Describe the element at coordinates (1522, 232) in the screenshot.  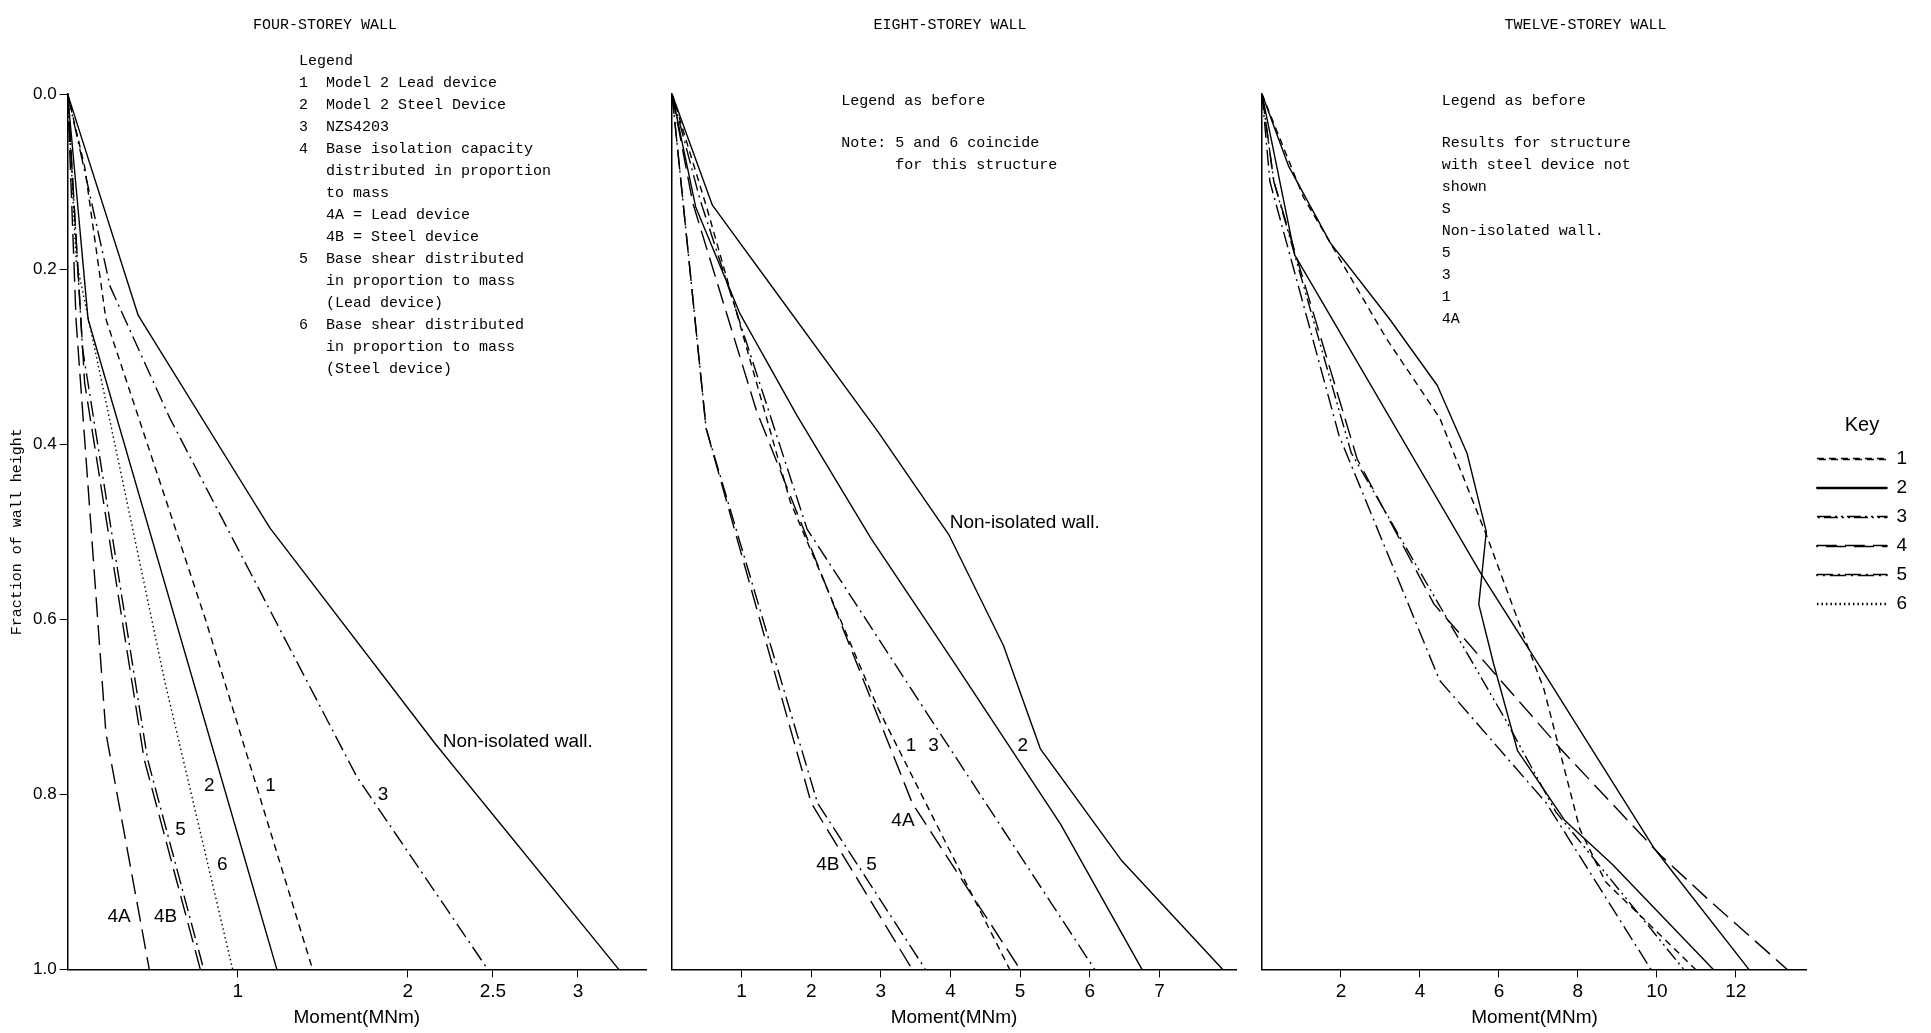
I see `annotation: Non-isolated wall.` at that location.